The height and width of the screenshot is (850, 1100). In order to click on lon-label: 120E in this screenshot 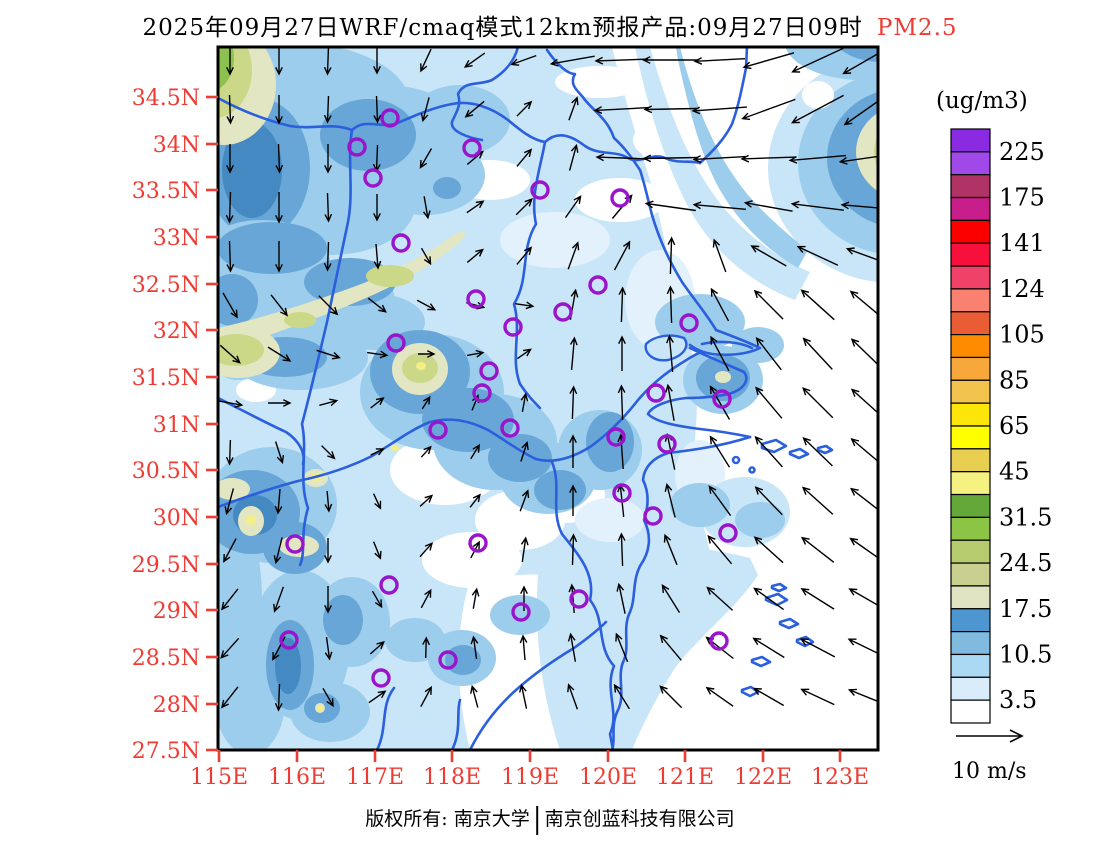, I will do `click(608, 777)`.